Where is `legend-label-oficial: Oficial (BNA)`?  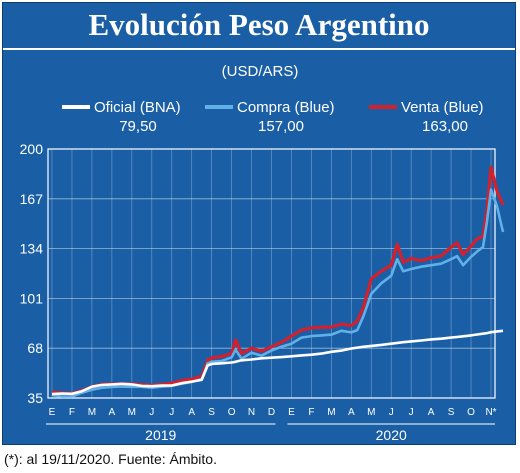
legend-label-oficial: Oficial (BNA) is located at coordinates (137, 107).